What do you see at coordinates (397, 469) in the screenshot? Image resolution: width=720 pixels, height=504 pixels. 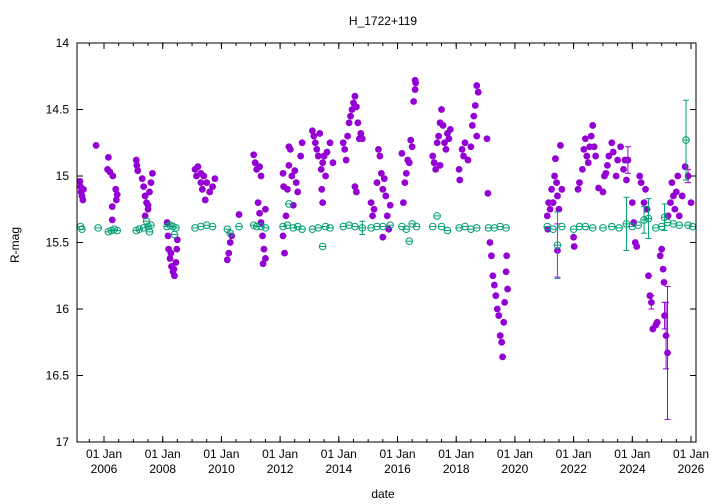 I see `x-tick-label: 2016` at bounding box center [397, 469].